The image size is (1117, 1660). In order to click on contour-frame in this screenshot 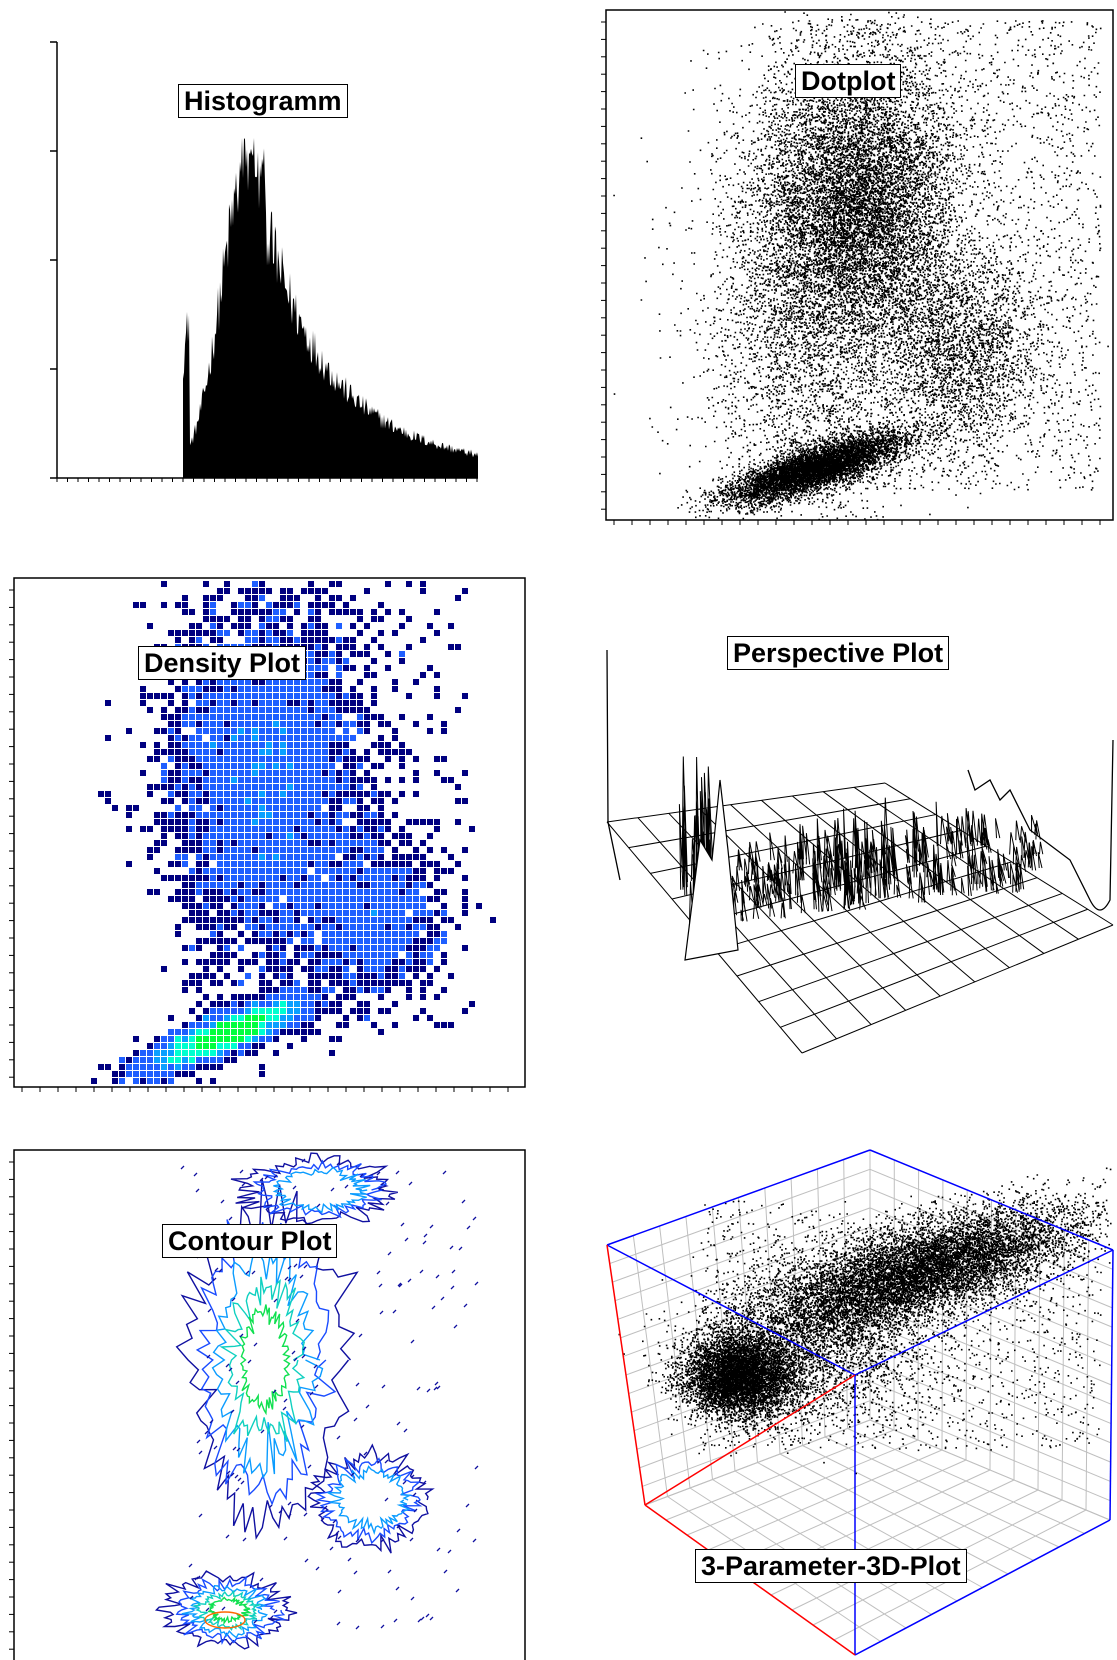, I will do `click(267, 1404)`.